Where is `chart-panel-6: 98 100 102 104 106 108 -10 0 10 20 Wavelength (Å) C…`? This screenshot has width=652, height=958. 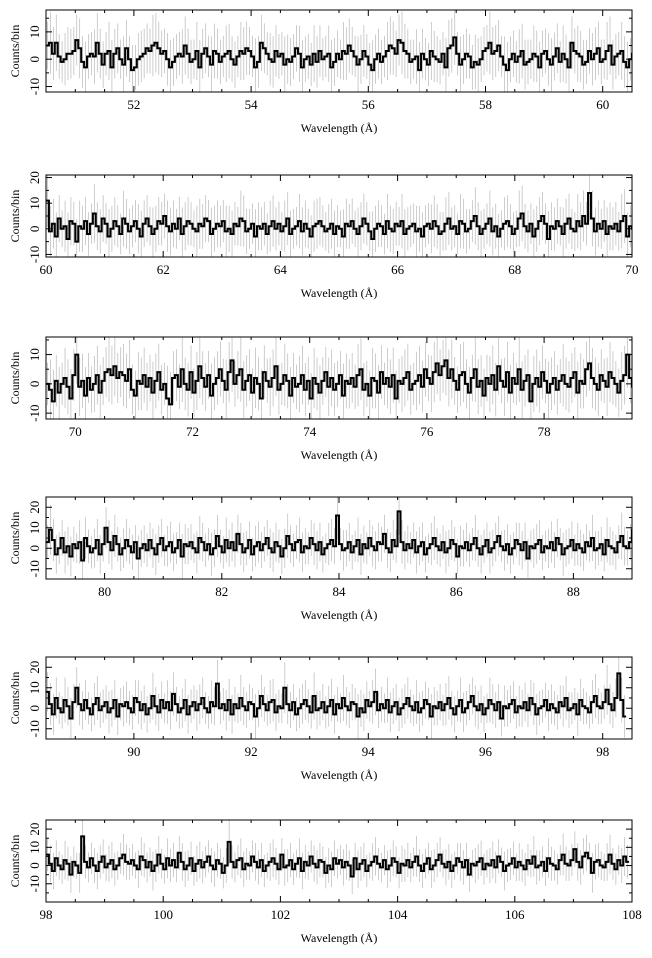
chart-panel-6: 98 100 102 104 106 108 -10 0 10 20 Wavelength (Å) C… is located at coordinates (325, 882).